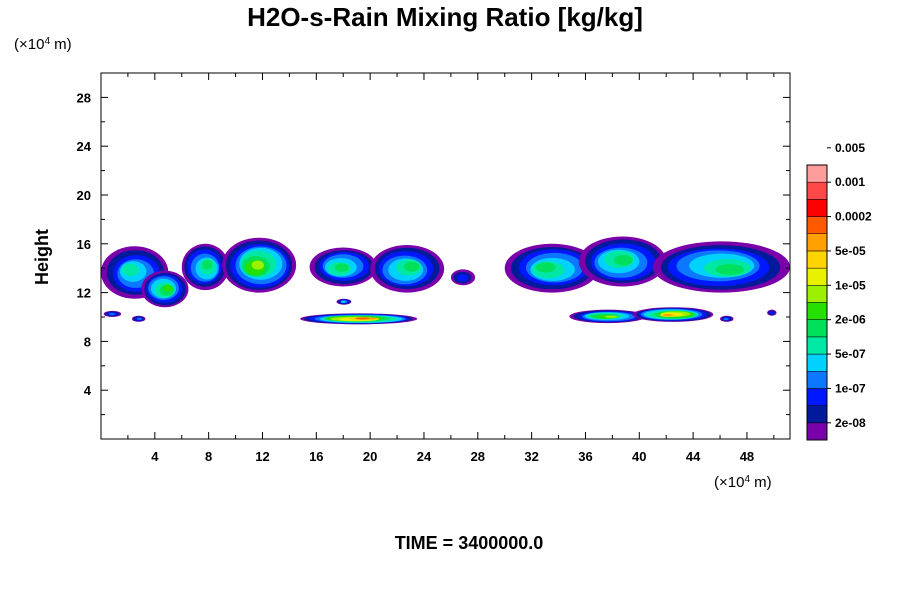  Describe the element at coordinates (747, 456) in the screenshot. I see `x-tick-label: 48` at that location.